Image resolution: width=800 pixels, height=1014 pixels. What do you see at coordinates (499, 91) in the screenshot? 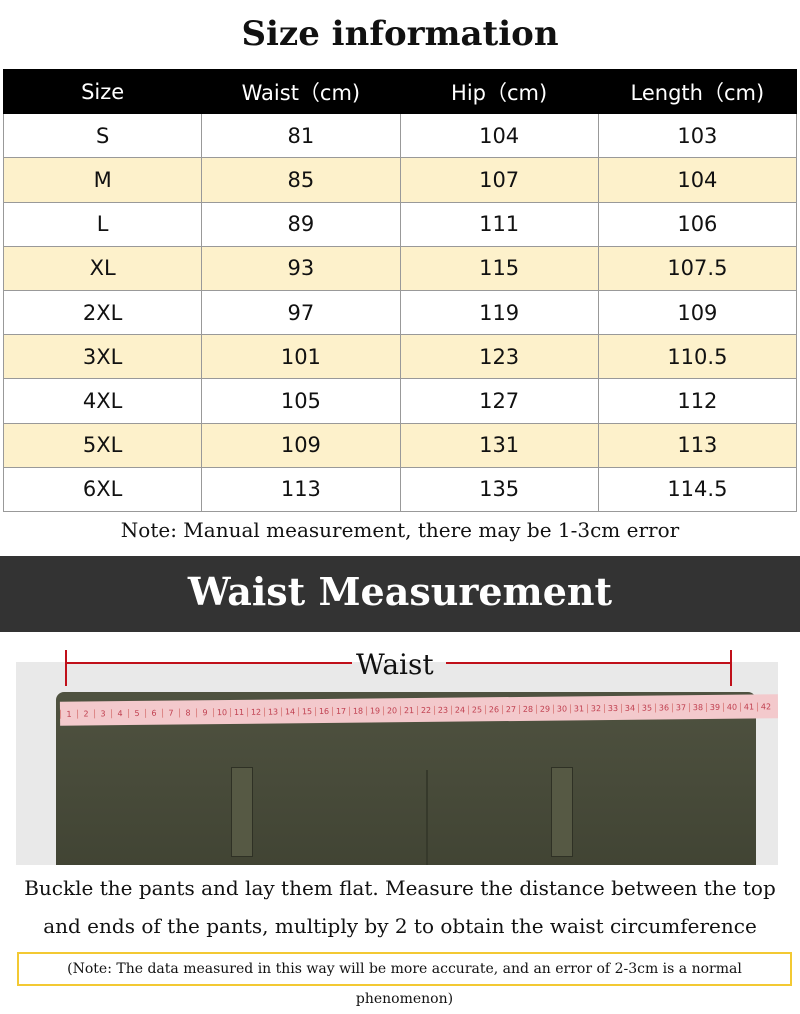
I see `header-hip: Hip（cm)` at bounding box center [499, 91].